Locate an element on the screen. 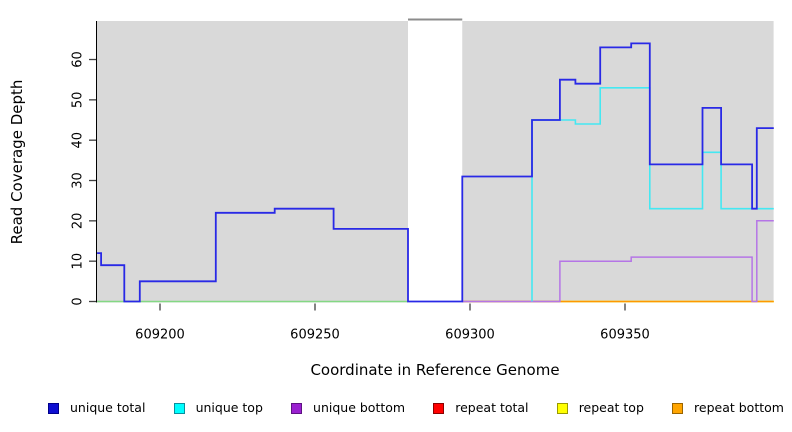 This screenshot has width=792, height=432. y-axis-title: Read Coverage Depth is located at coordinates (17, 162).